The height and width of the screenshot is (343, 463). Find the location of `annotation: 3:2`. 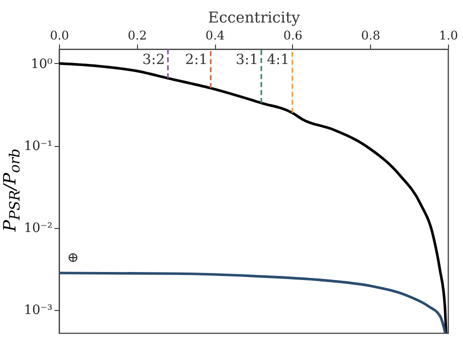

annotation: 3:2 is located at coordinates (153, 60).